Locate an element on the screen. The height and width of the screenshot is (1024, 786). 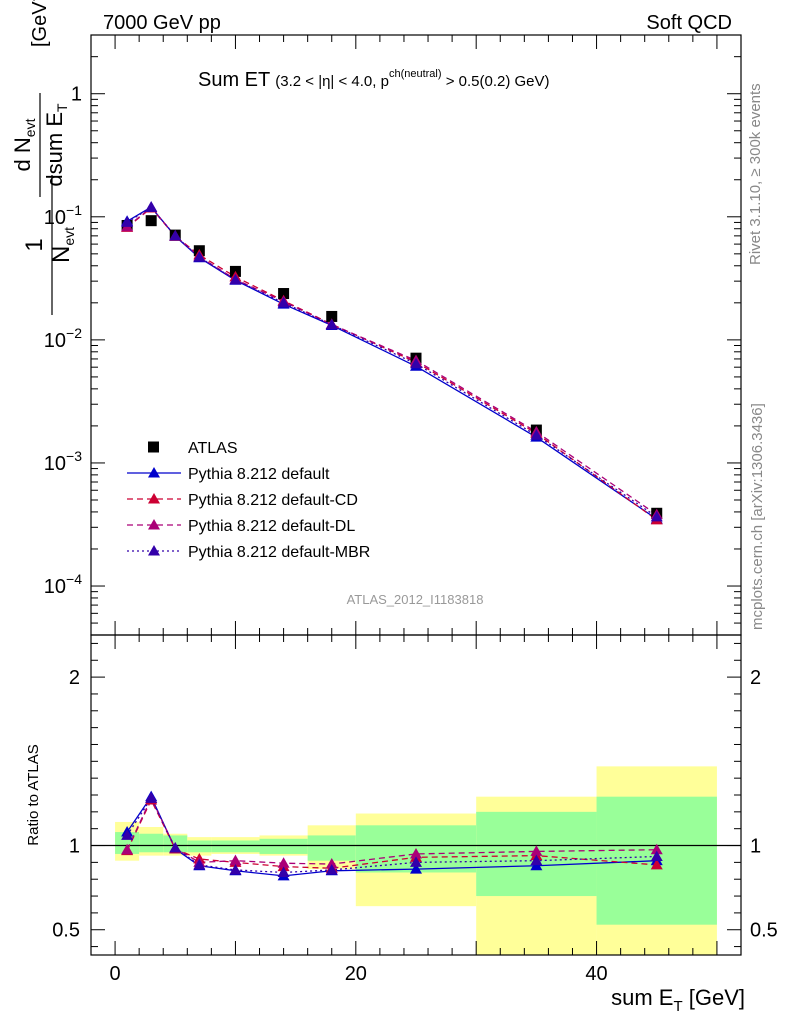
main-ytick-labels: 10⁻⁴ 10⁻³ 10⁻² 10⁻¹ 1 is located at coordinates (63, 341).